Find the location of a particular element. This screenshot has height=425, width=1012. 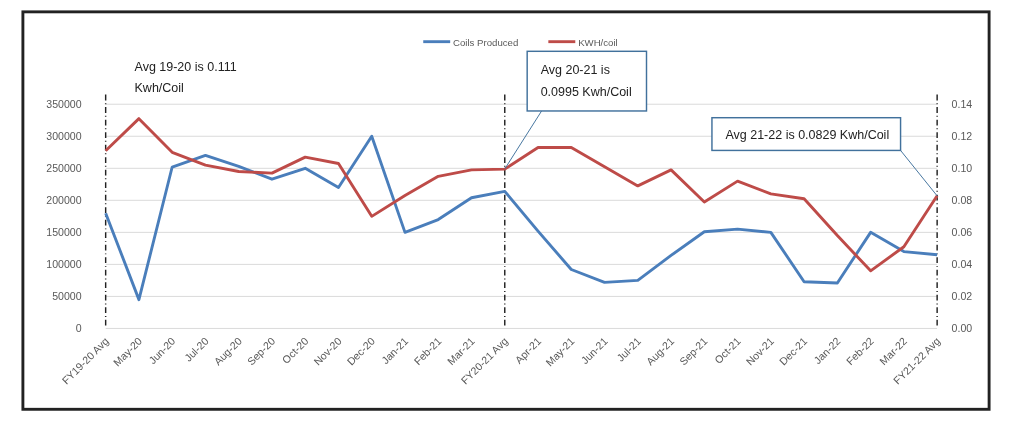

legend-label: KWH/coil is located at coordinates (598, 42).